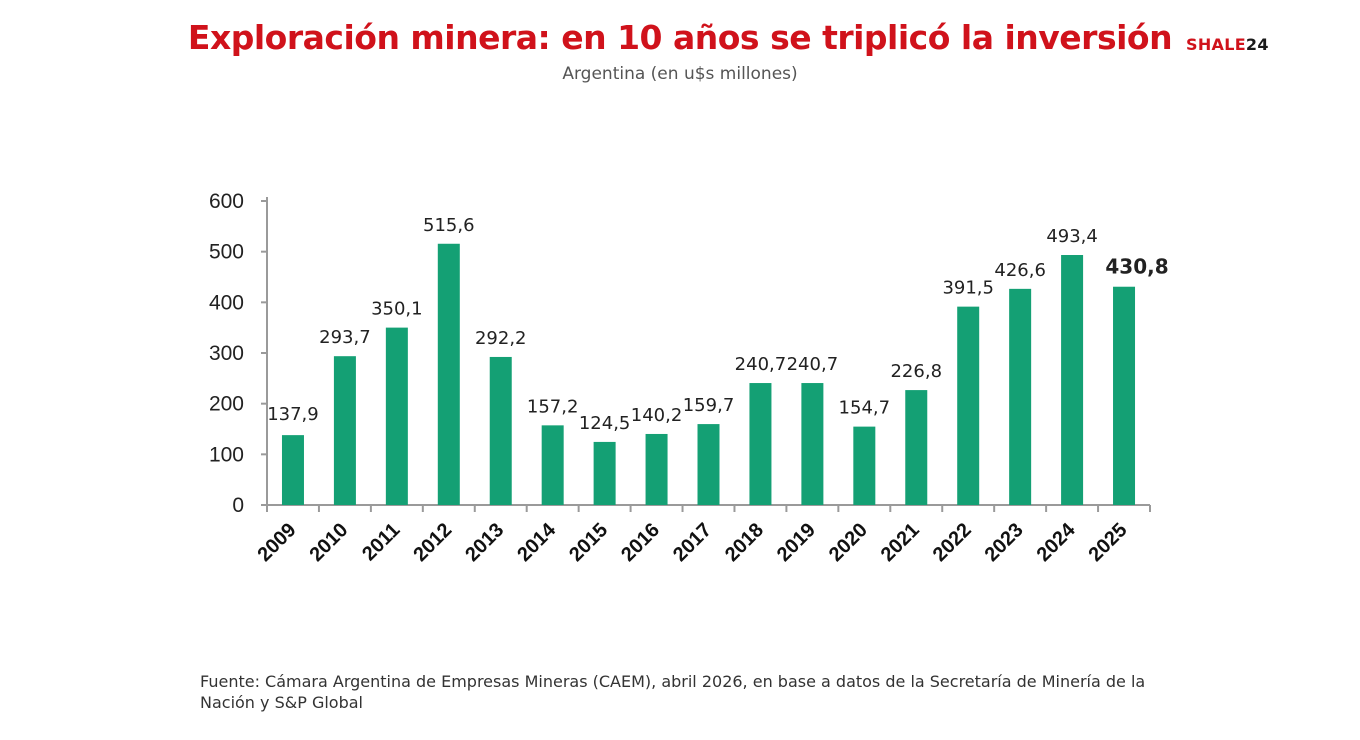 The height and width of the screenshot is (740, 1360). Describe the element at coordinates (1004, 542) in the screenshot. I see `x-tick-label: 2023` at that location.